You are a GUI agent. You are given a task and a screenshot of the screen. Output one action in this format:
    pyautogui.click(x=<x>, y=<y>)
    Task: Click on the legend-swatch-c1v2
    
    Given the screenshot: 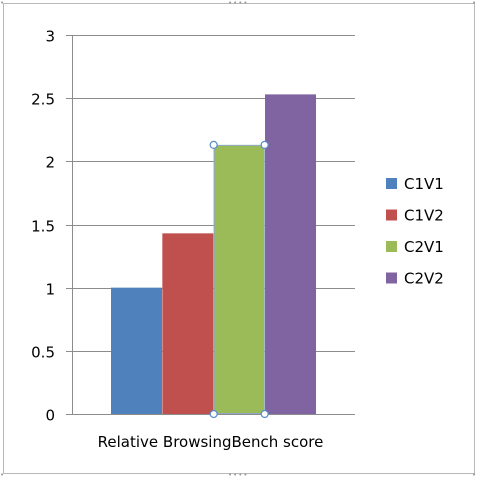 What is the action you would take?
    pyautogui.click(x=391, y=215)
    